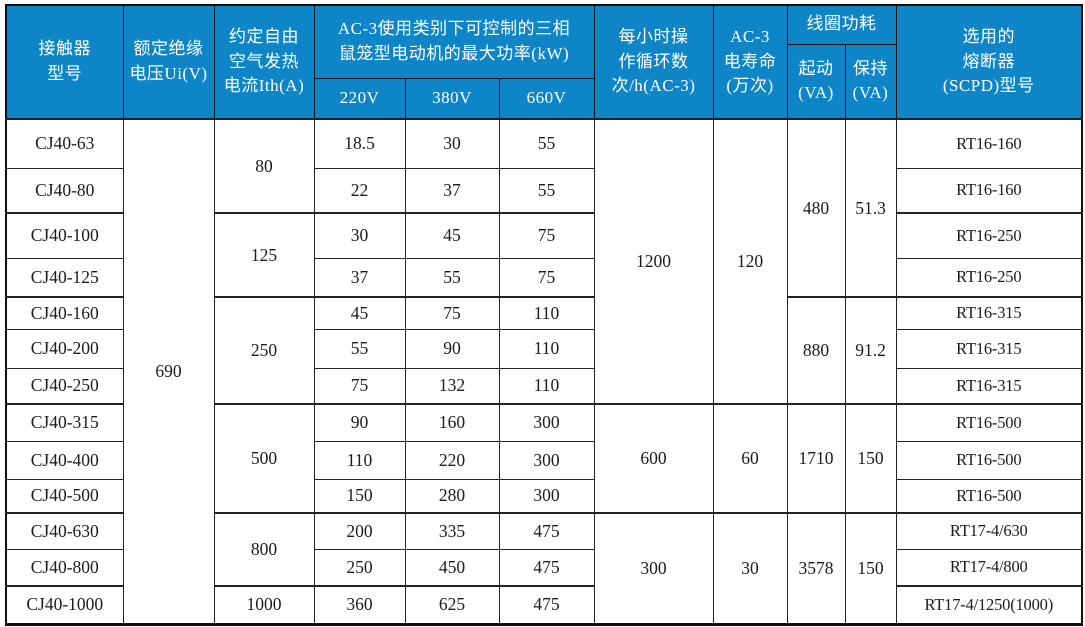 The width and height of the screenshot is (1085, 627). I want to click on power-380-cell: 90, so click(452, 348).